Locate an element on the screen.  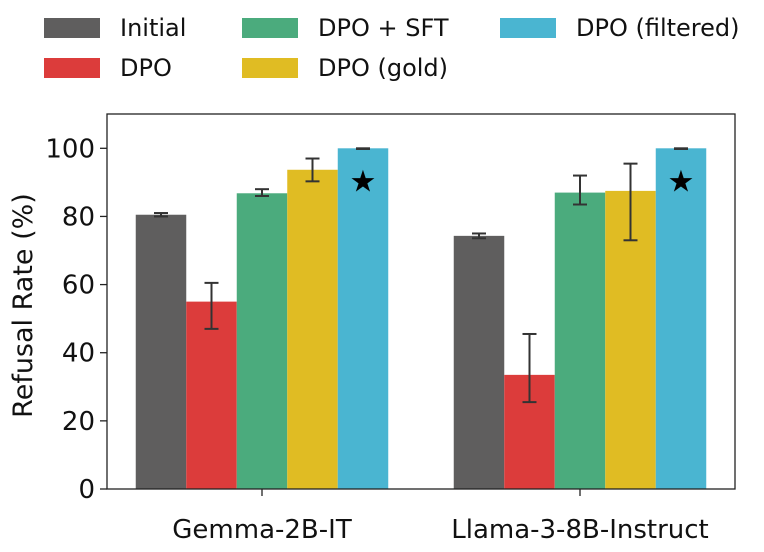
legend-item: Initial is located at coordinates (115, 28).